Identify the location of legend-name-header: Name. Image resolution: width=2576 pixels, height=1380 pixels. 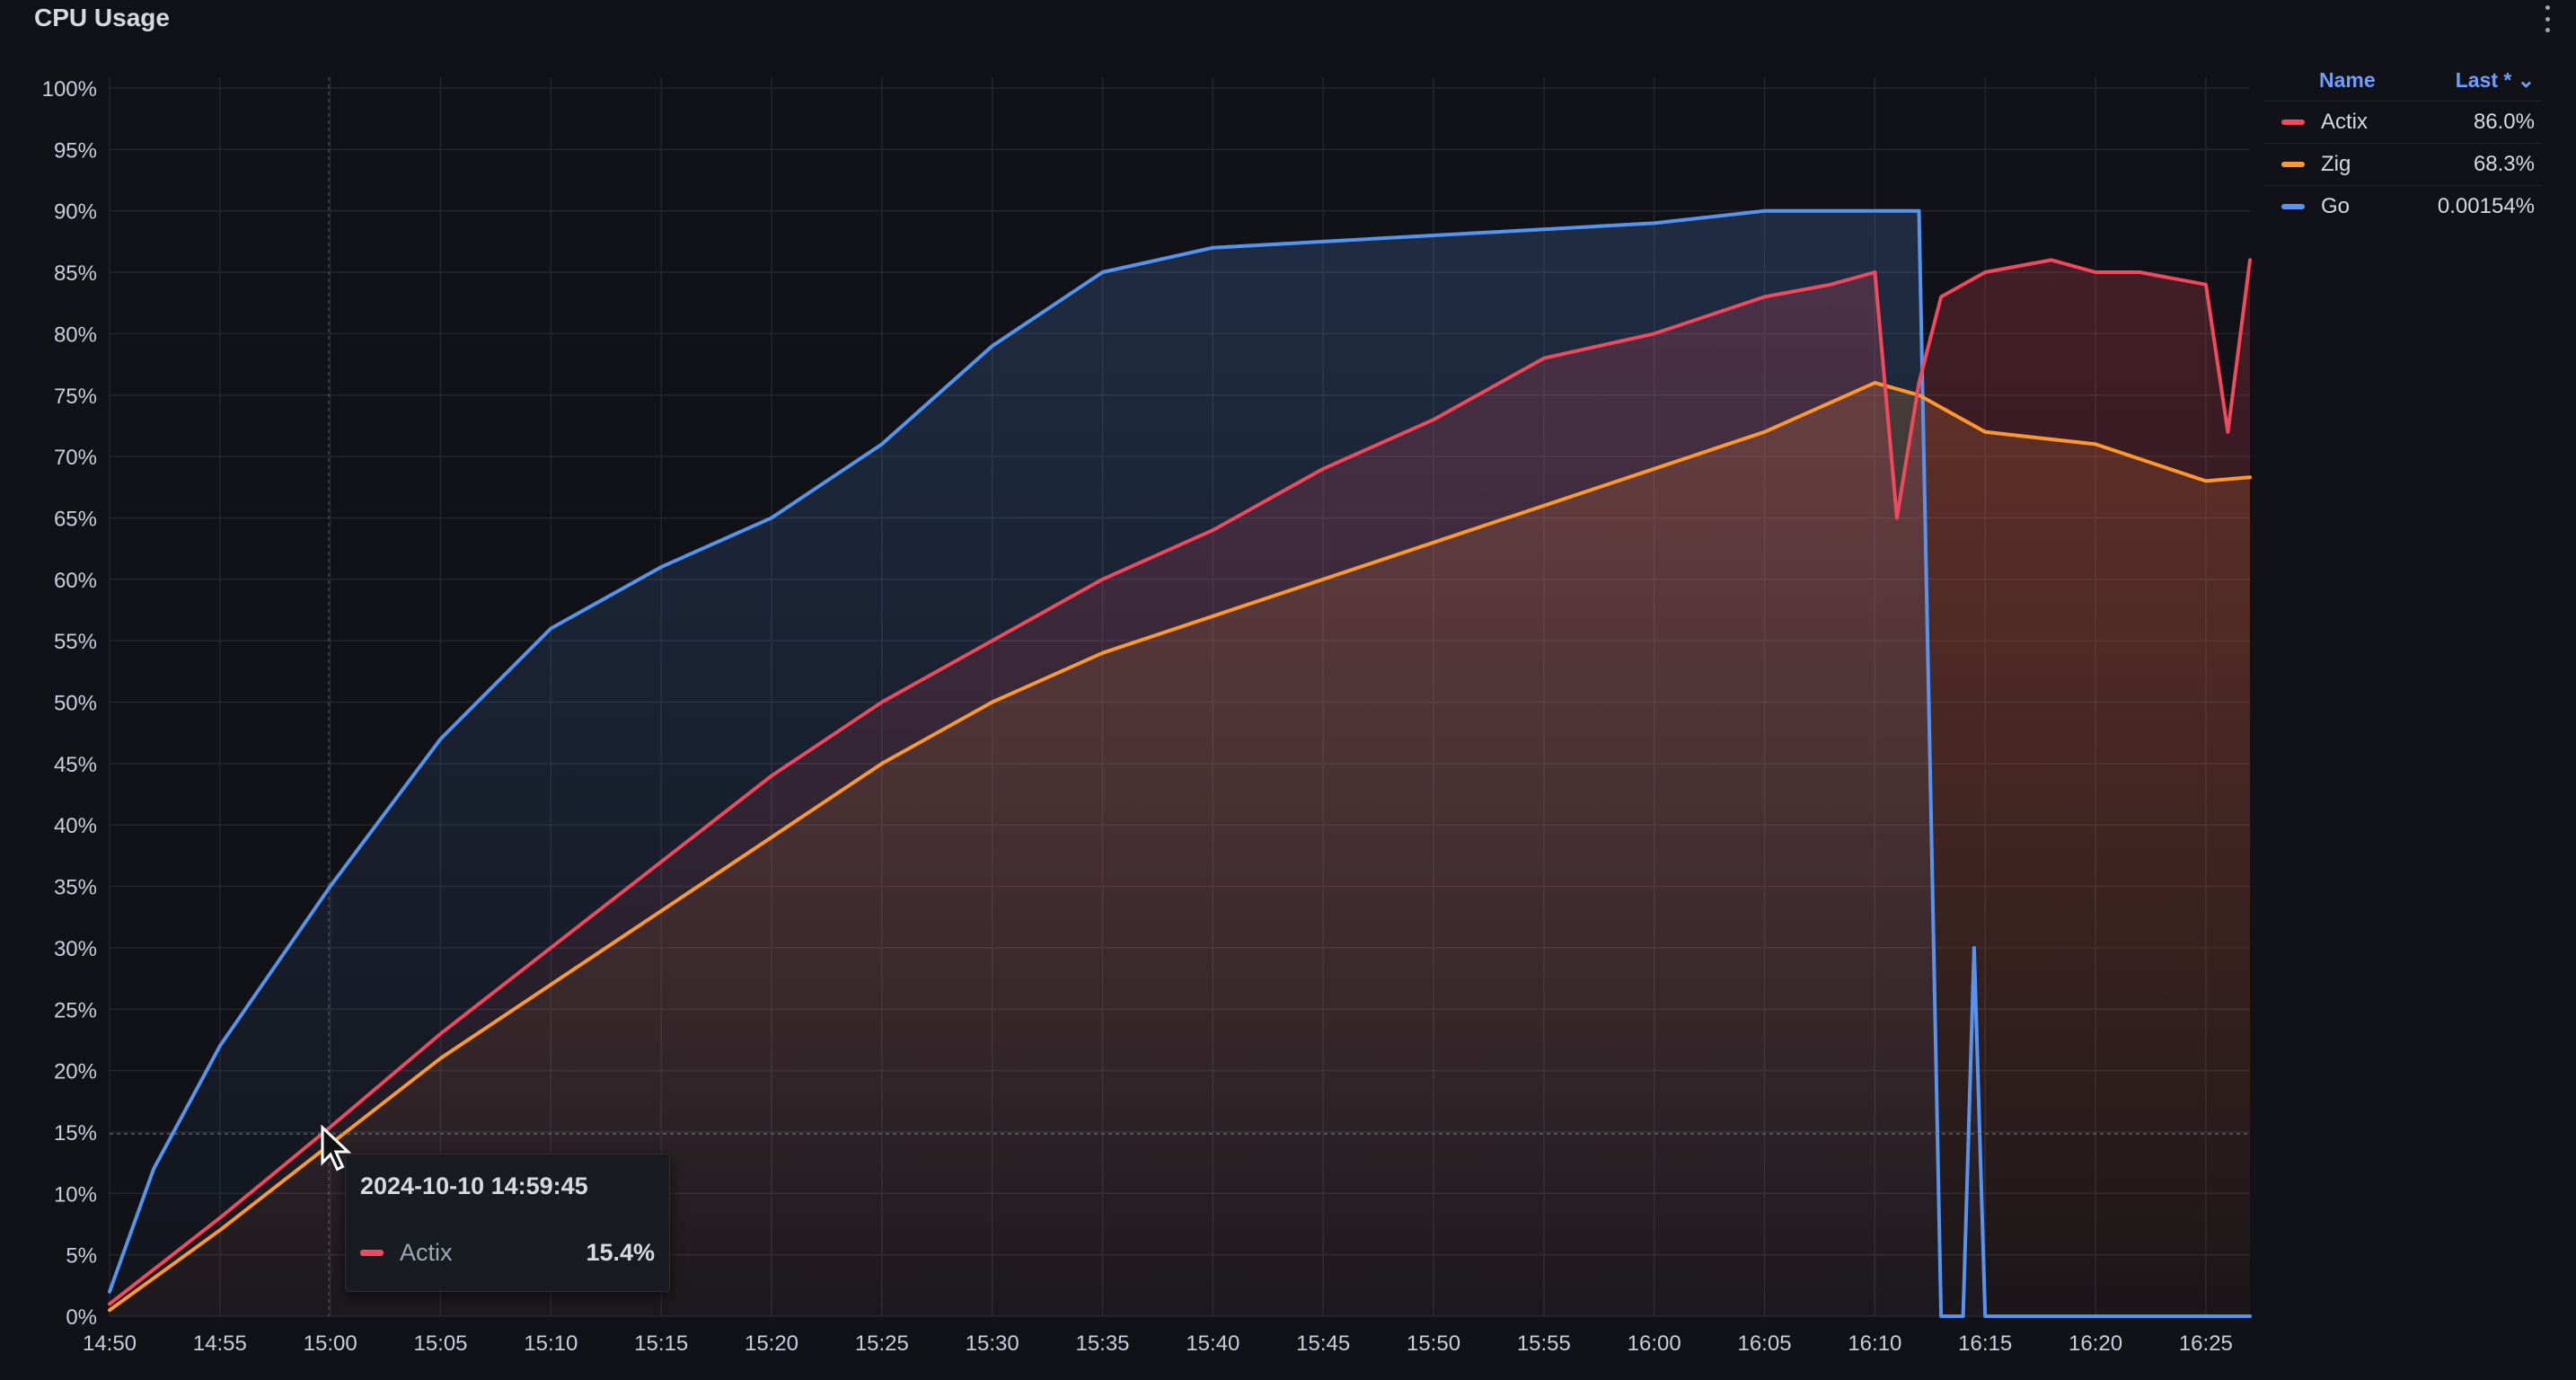
(2347, 79).